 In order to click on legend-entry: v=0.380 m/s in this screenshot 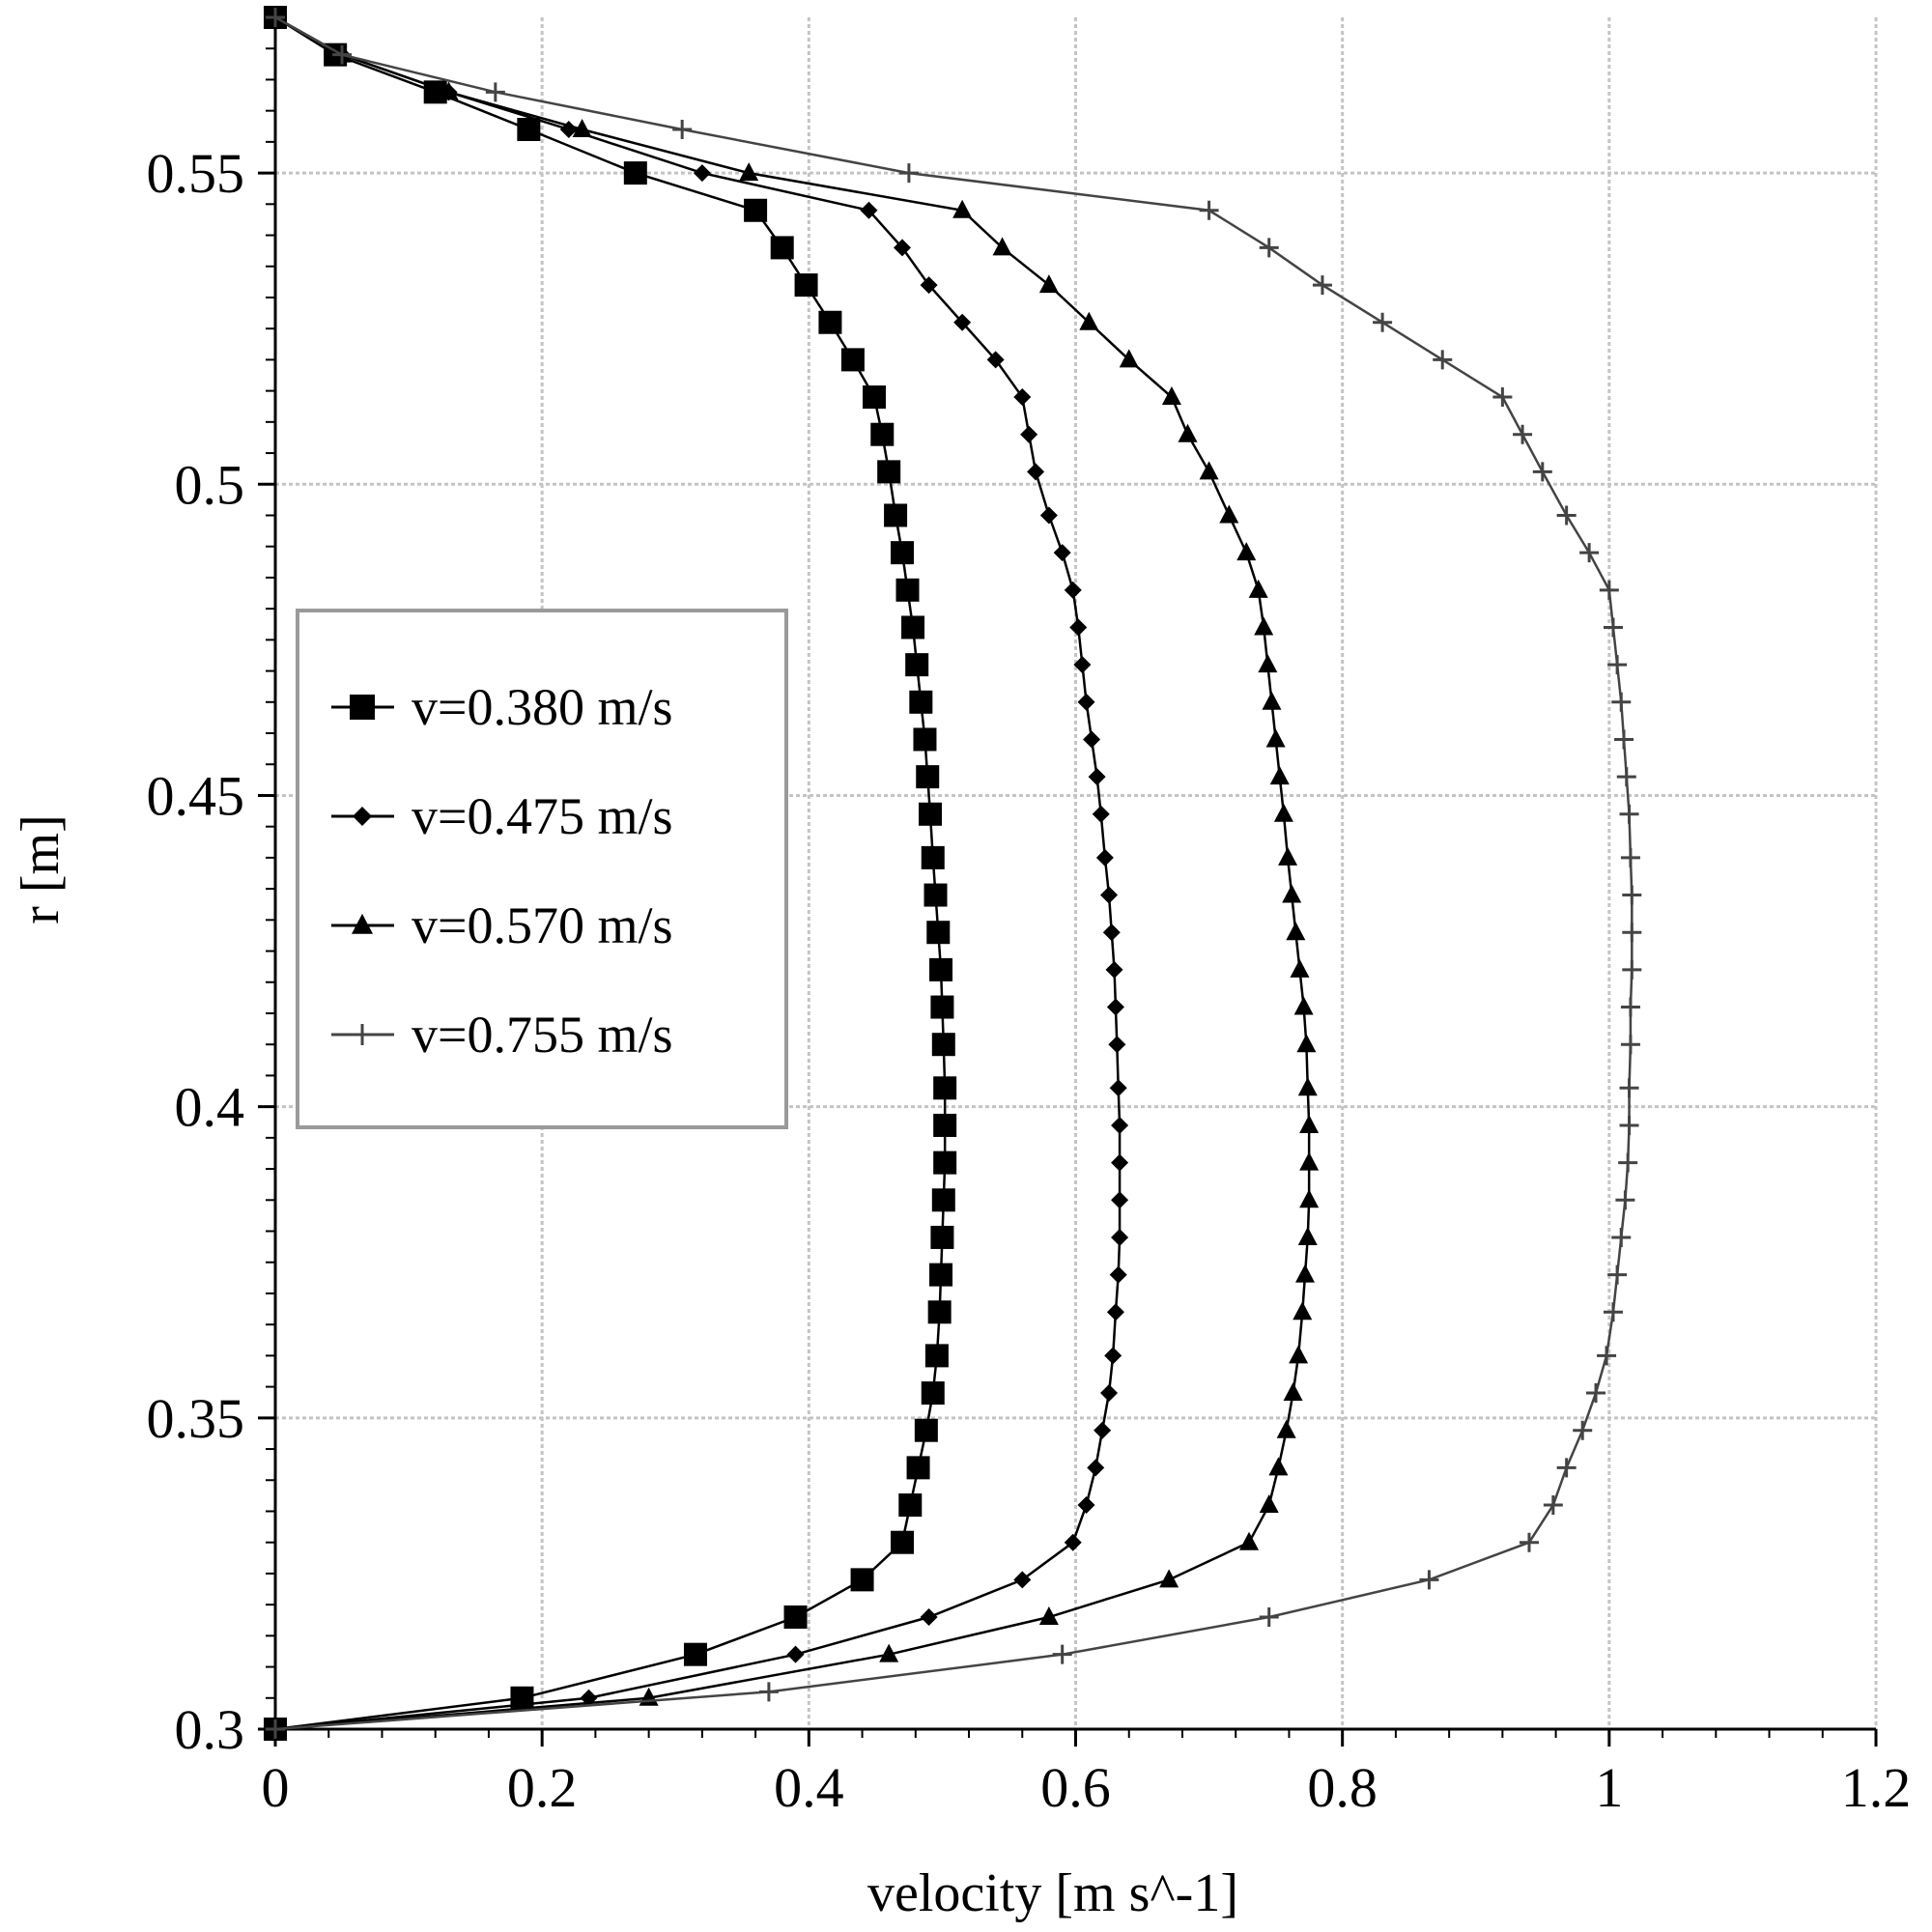, I will do `click(502, 707)`.